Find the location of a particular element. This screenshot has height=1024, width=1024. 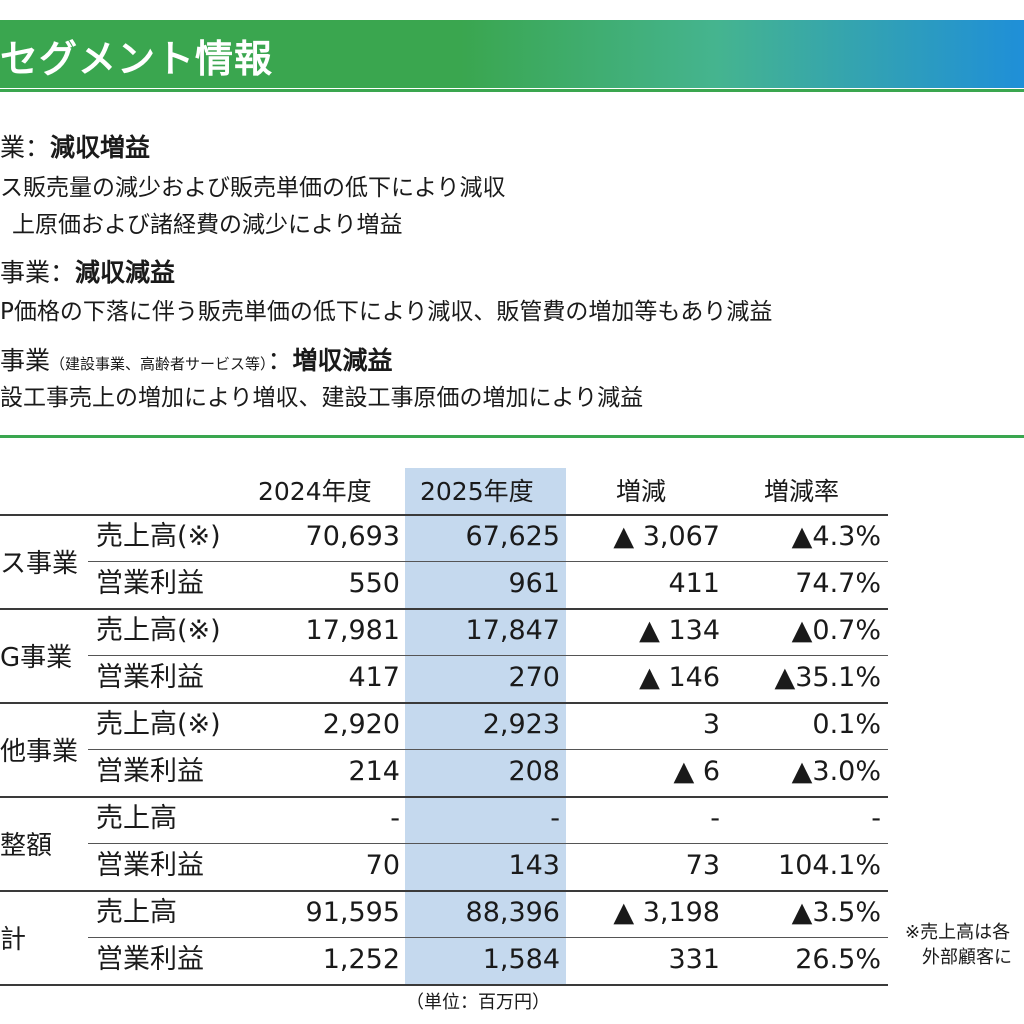

group-label: 整額 is located at coordinates (26, 846).